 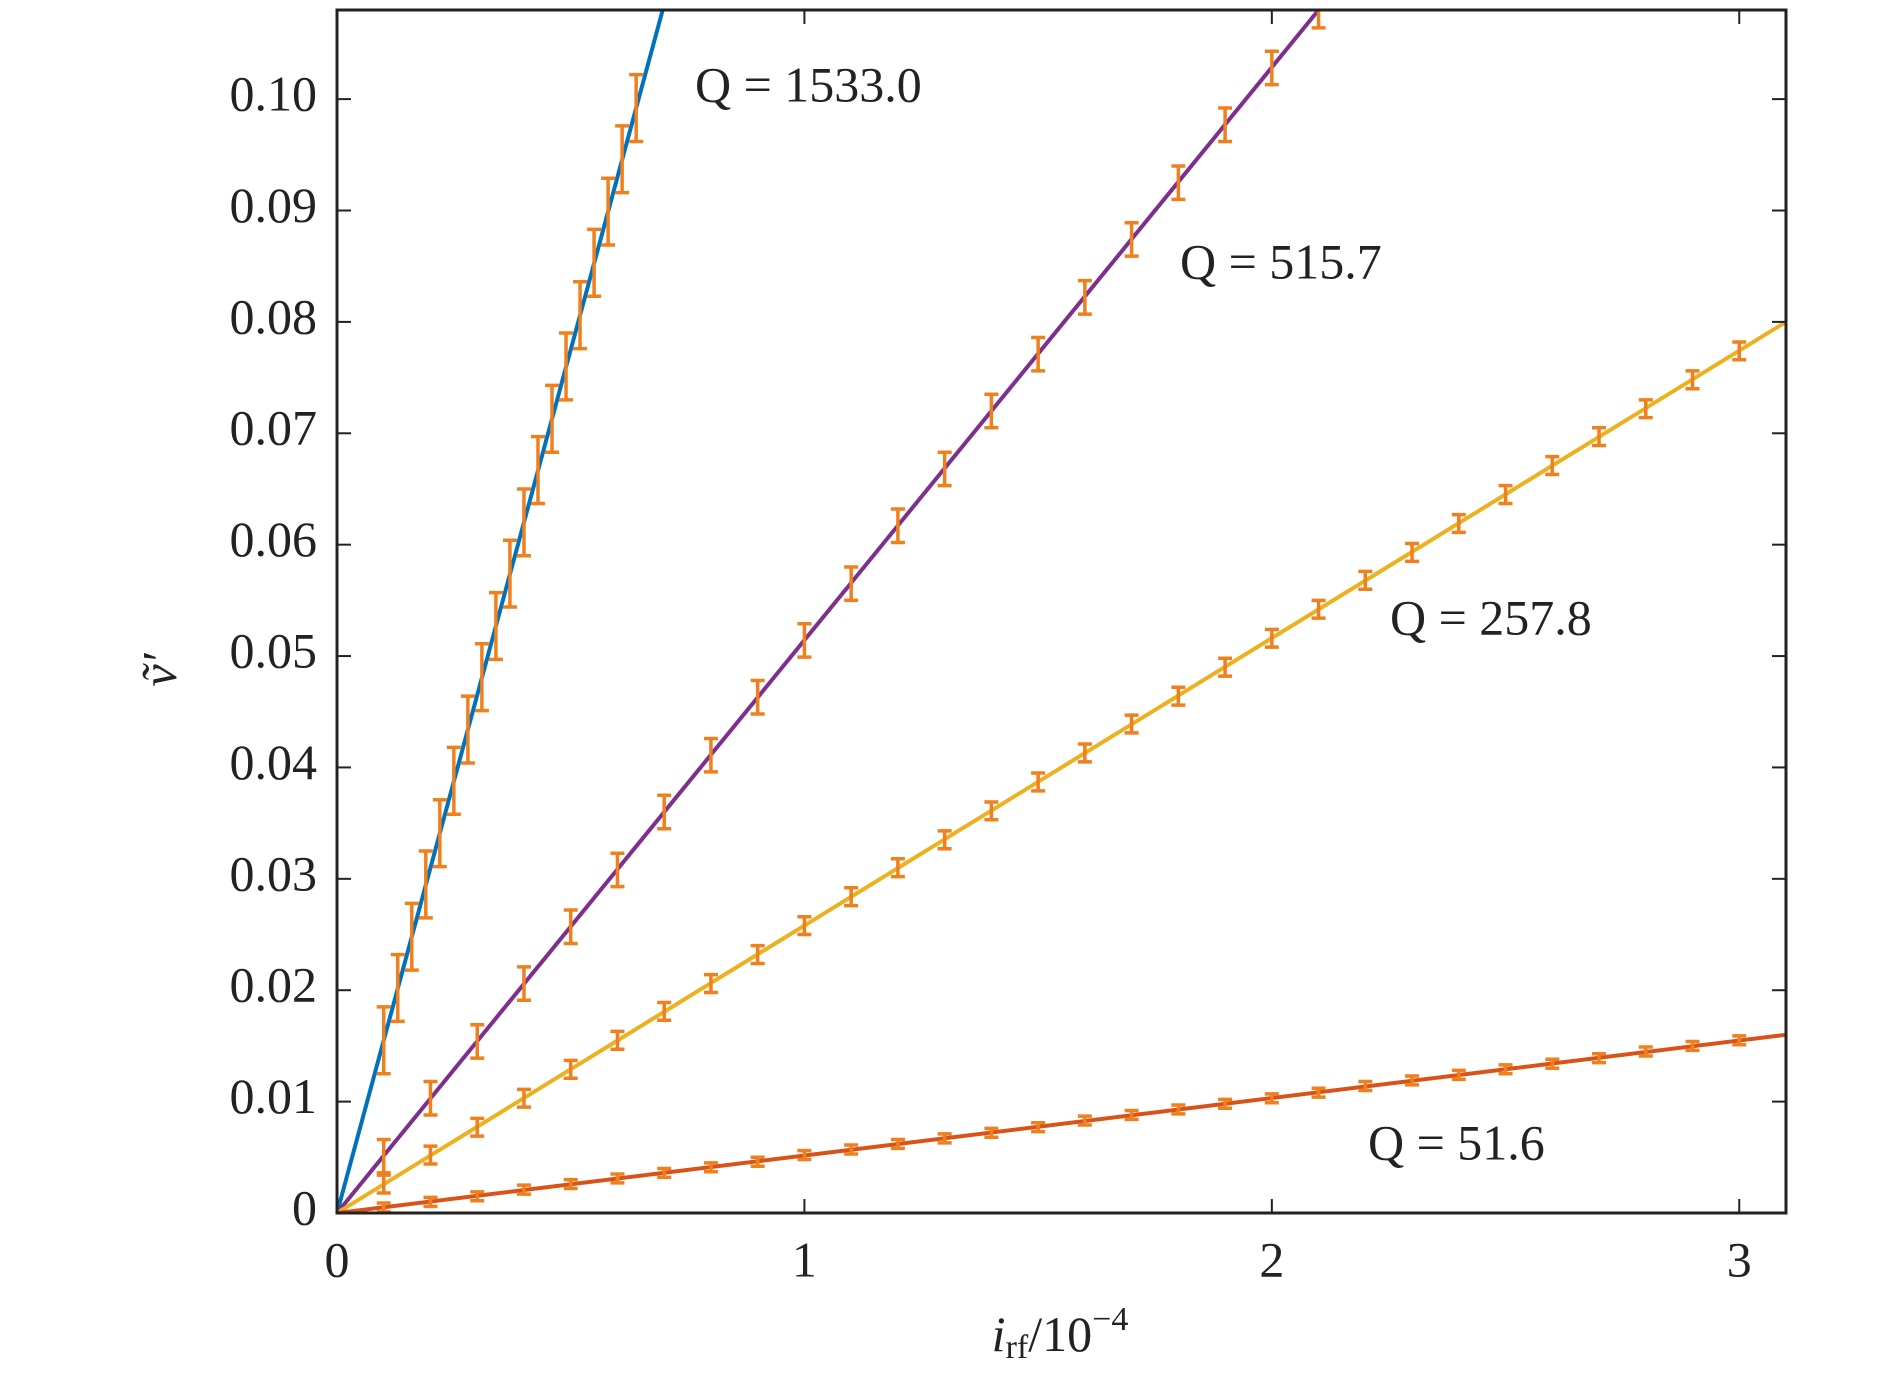 What do you see at coordinates (274, 762) in the screenshot?
I see `y-tick-label: 0.04` at bounding box center [274, 762].